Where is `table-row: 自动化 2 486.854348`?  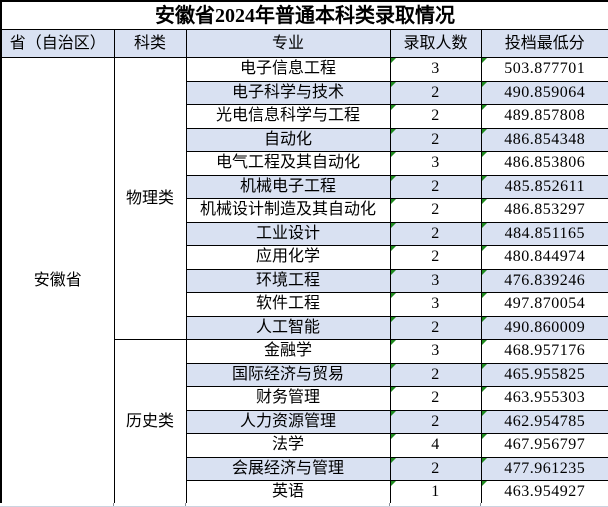
table-row: 自动化 2 486.854348 is located at coordinates (304, 139).